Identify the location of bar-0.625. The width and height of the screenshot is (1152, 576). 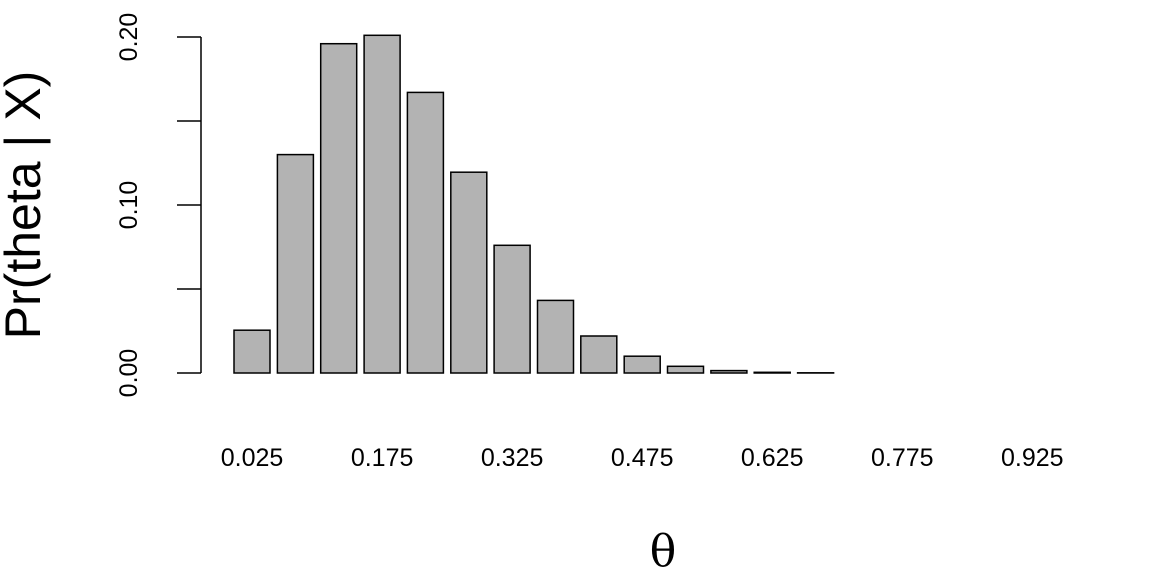
(772, 372).